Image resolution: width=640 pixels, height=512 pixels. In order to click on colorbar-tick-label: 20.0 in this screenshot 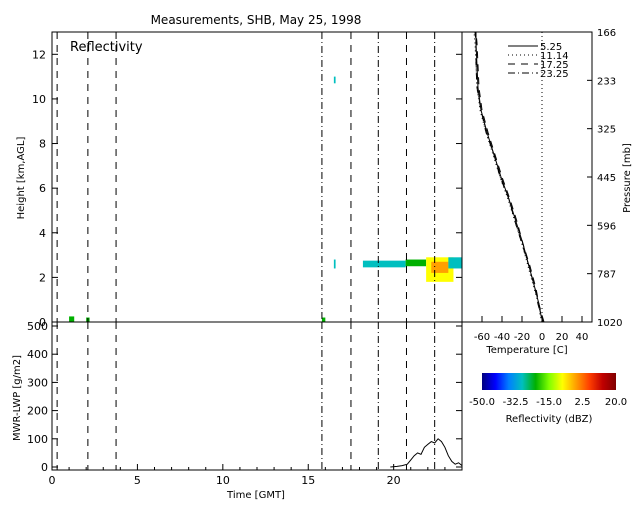, I will do `click(616, 402)`.